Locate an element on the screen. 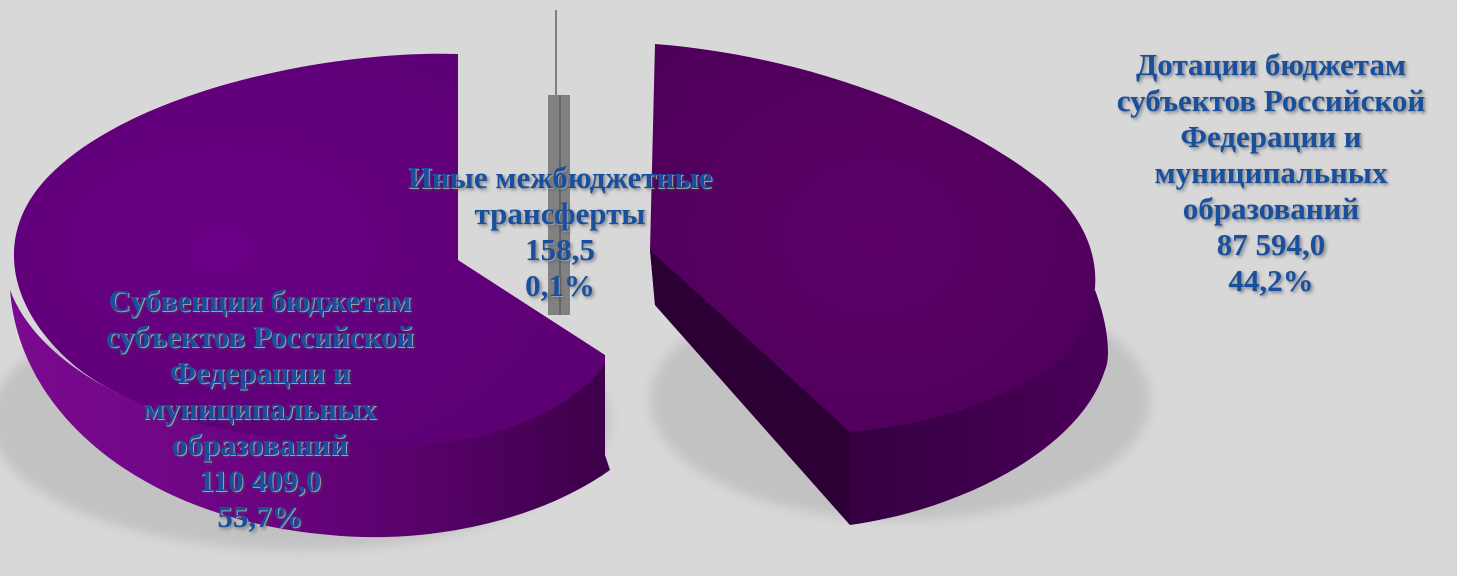  slice-label-other-transfers: Иные межбюджетные трансферты 158,5 0,1% is located at coordinates (560, 232).